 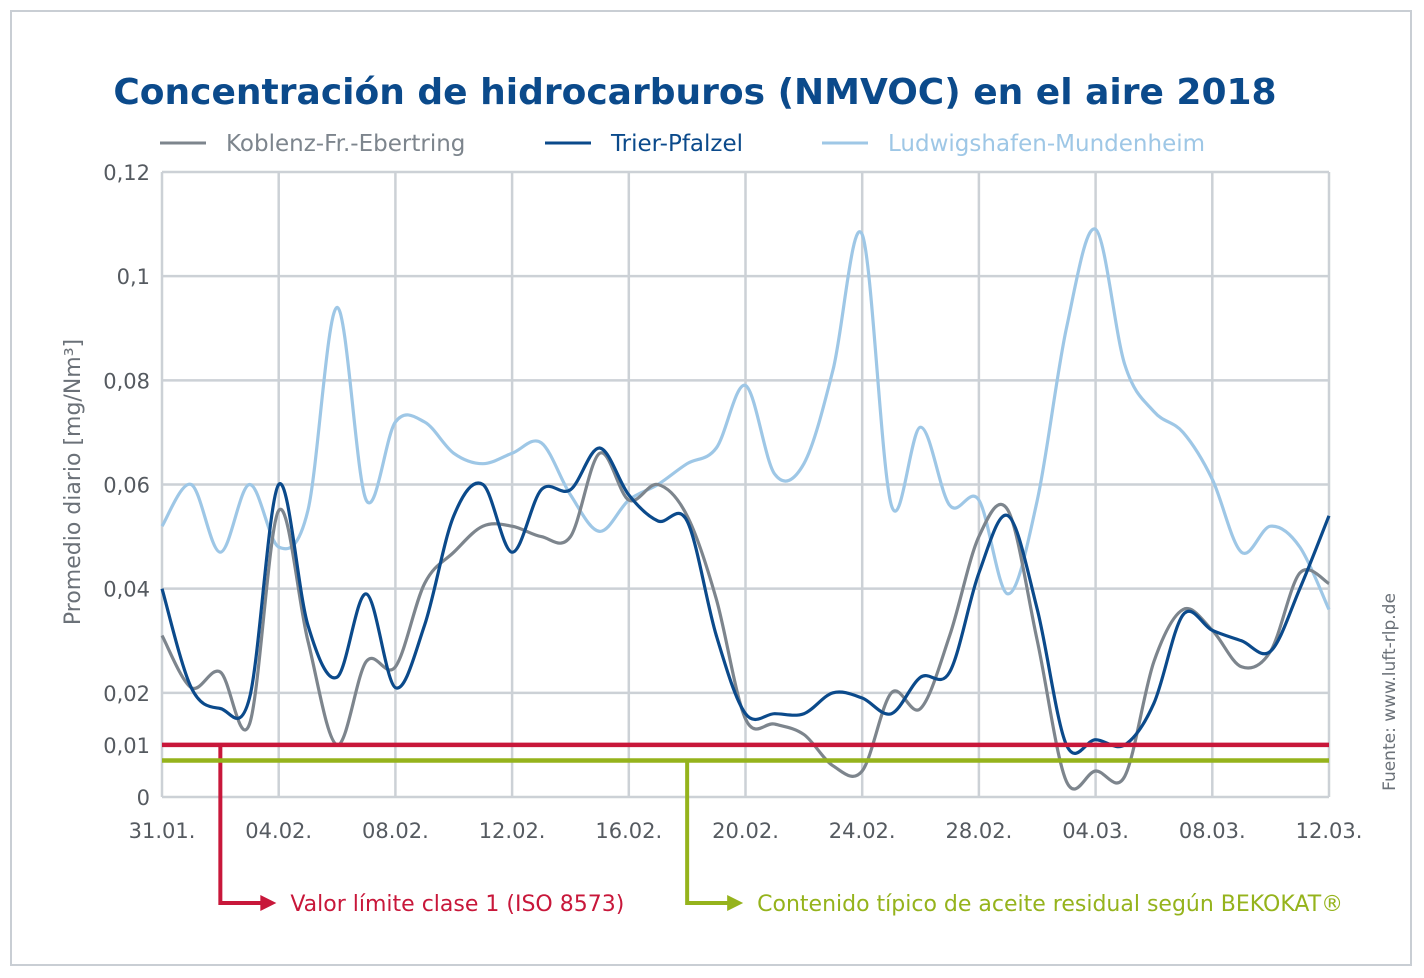 I want to click on x-tick-label: 12.02., so click(x=512, y=831).